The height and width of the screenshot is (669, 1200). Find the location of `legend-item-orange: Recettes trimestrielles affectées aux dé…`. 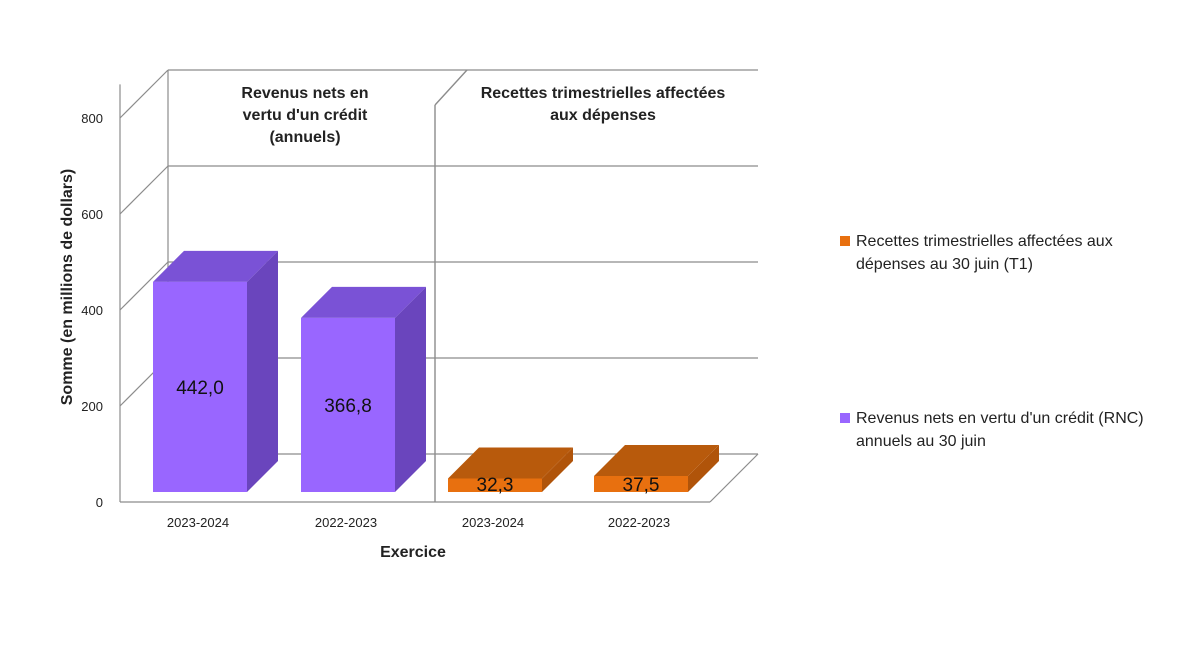

legend-item-orange: Recettes trimestrielles affectées aux dé… is located at coordinates (993, 253).